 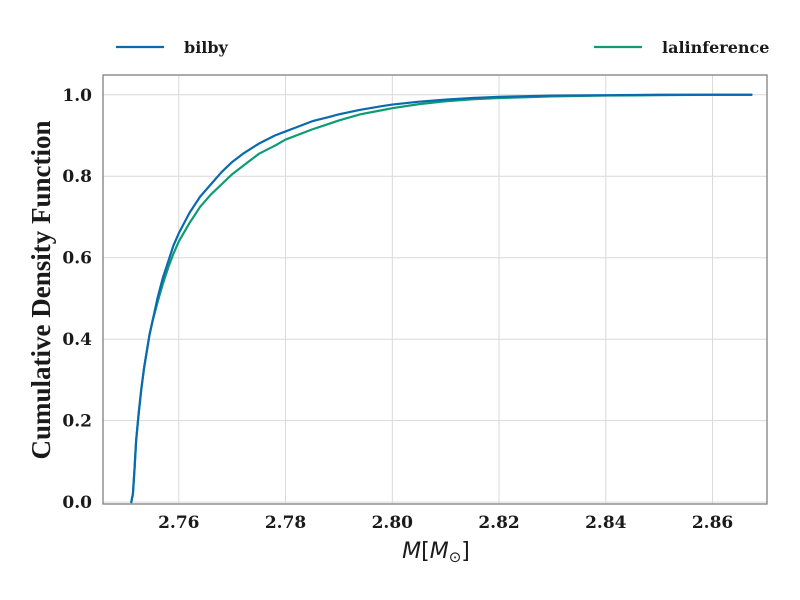 What do you see at coordinates (77, 299) in the screenshot?
I see `y-axis-ticks: 0.0 0.2 0.4 0.6 0.8 1.0` at bounding box center [77, 299].